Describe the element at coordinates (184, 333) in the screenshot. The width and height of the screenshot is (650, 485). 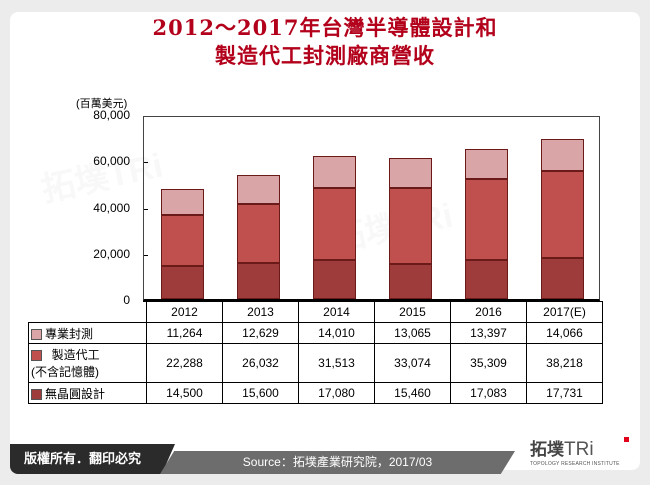
I see `table-cell: 11,264` at that location.